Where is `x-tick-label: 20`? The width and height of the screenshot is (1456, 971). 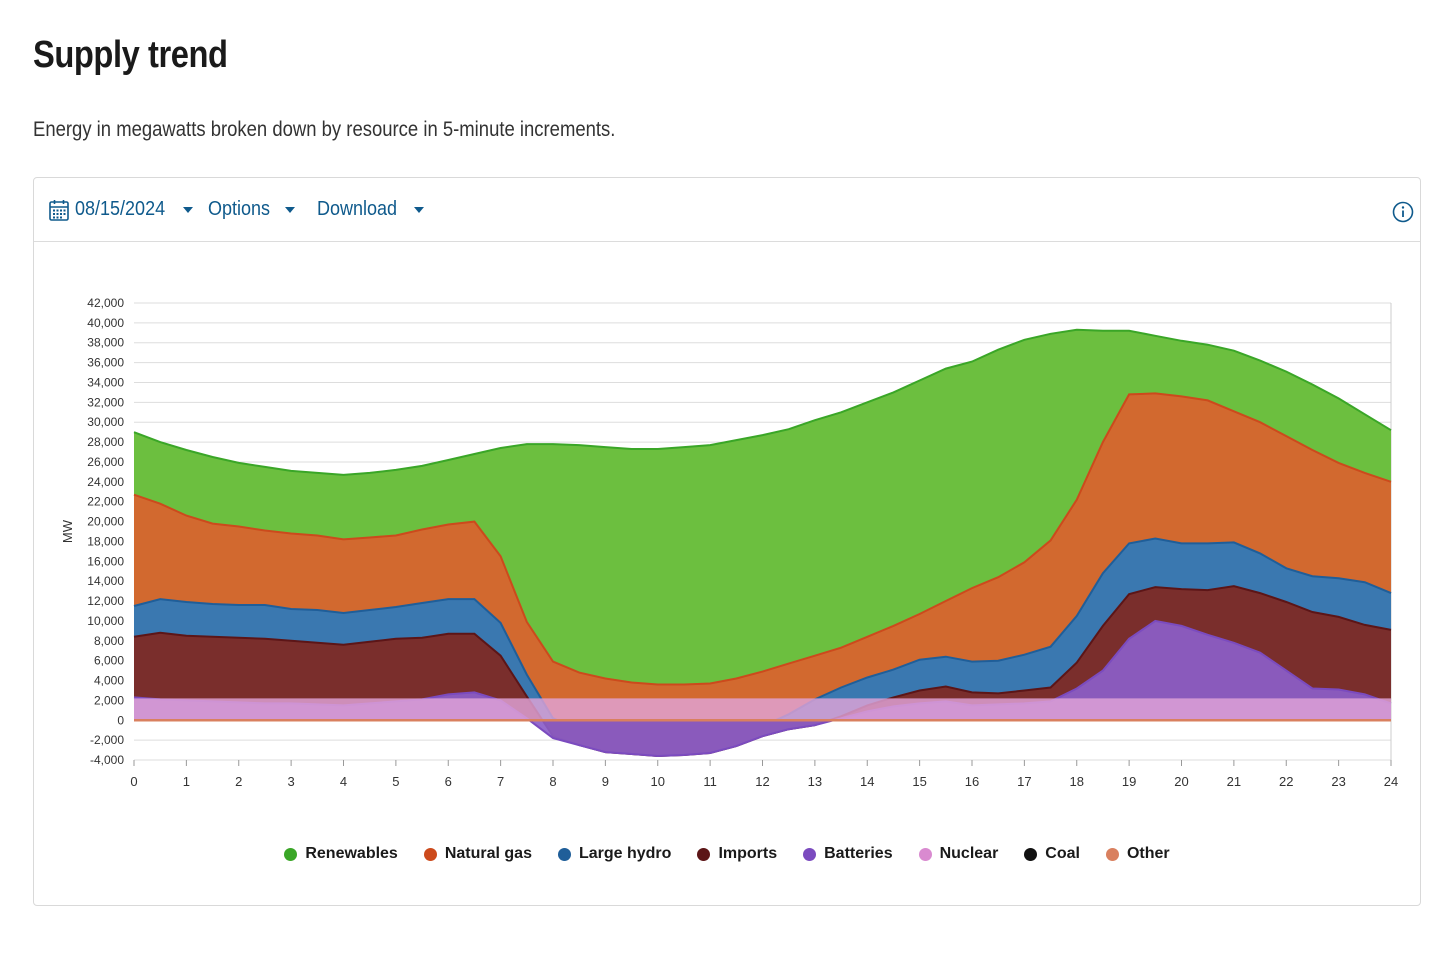
x-tick-label: 20 is located at coordinates (1181, 781).